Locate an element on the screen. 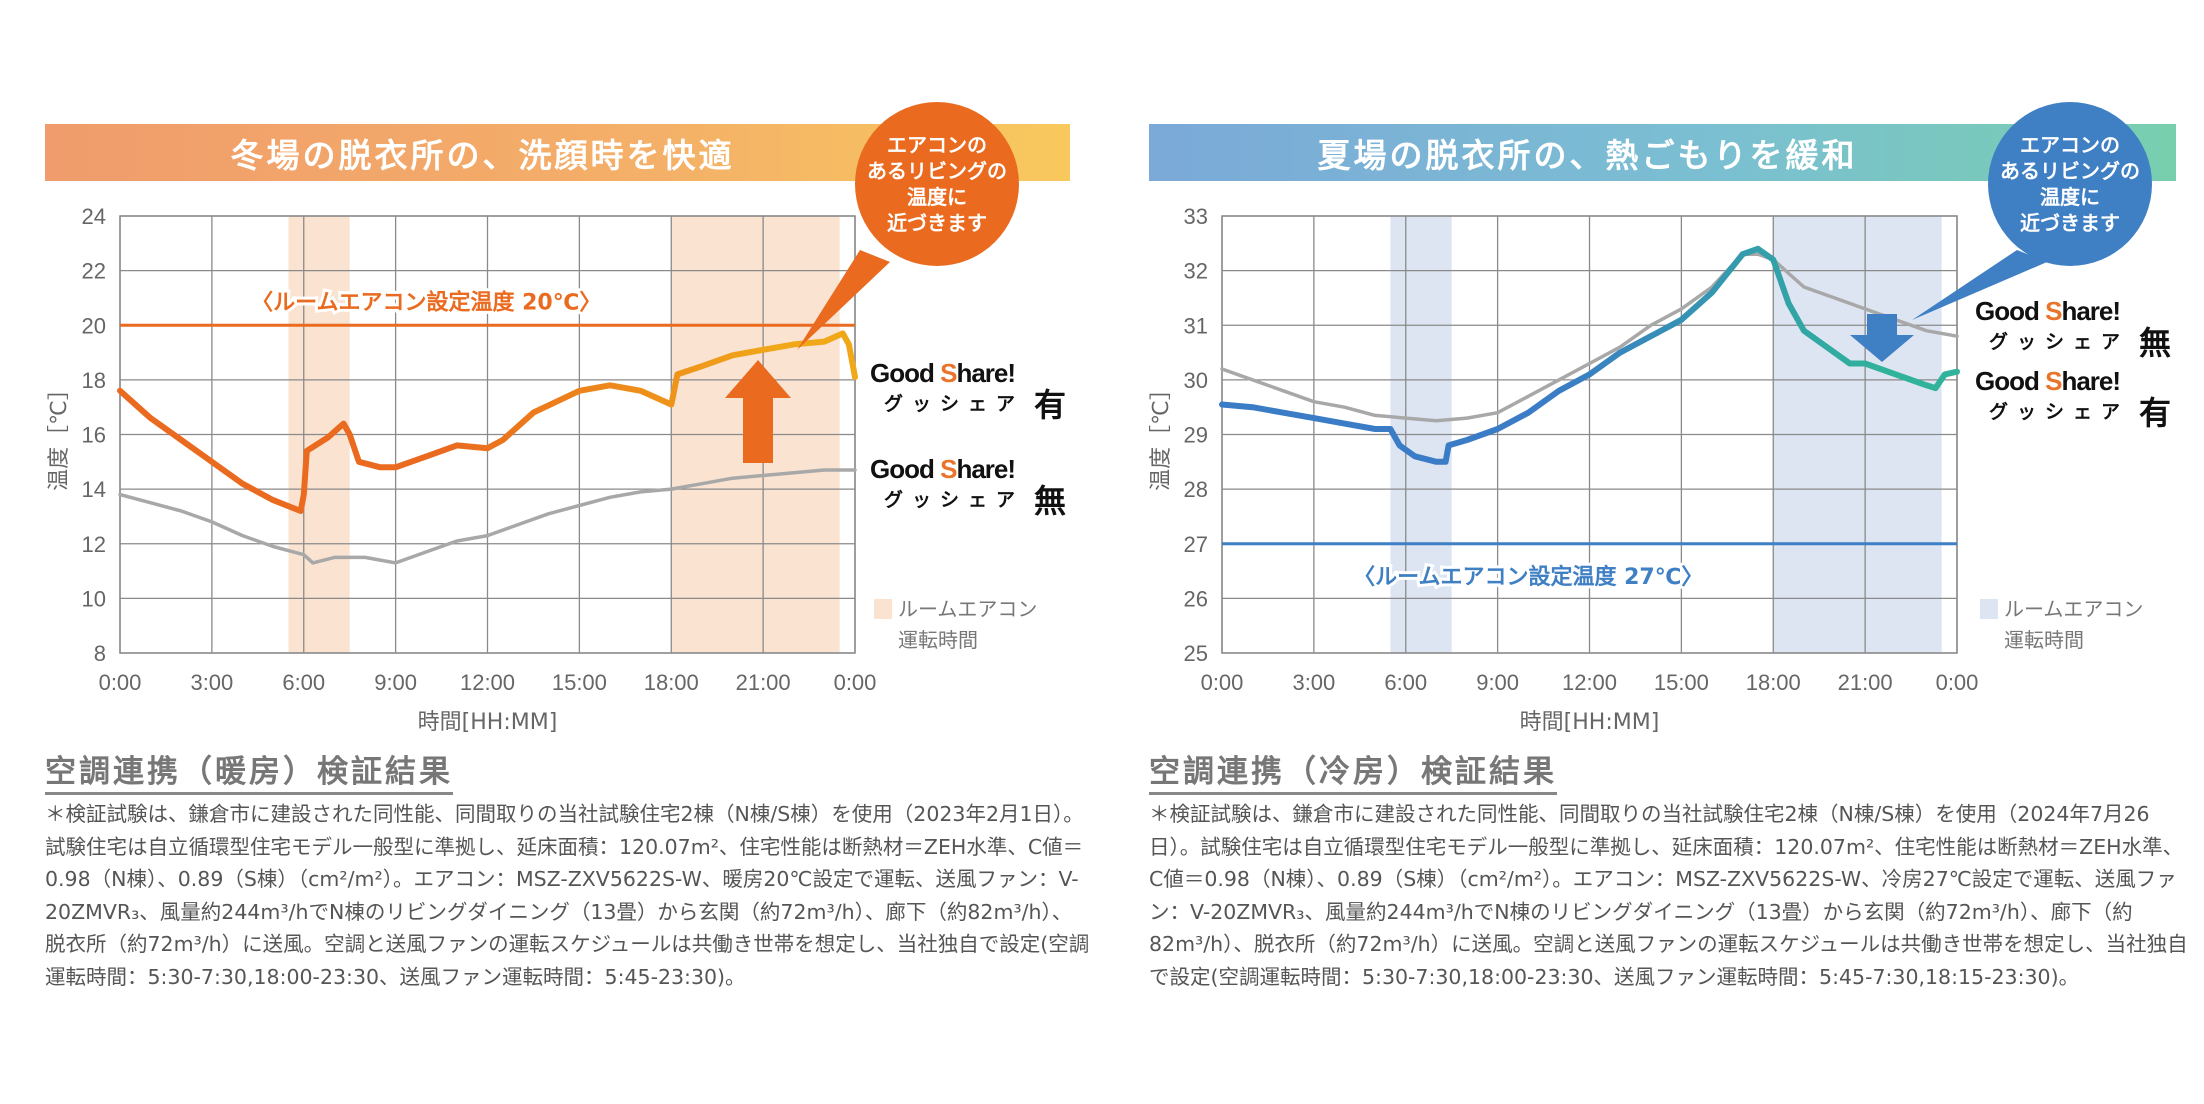  y-tick-label: 24 is located at coordinates (94, 216).